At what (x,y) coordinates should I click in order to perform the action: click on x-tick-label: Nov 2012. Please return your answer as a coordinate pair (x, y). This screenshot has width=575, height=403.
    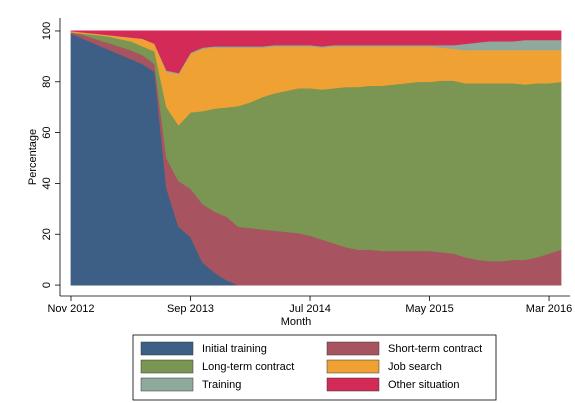
    Looking at the image, I should click on (70, 309).